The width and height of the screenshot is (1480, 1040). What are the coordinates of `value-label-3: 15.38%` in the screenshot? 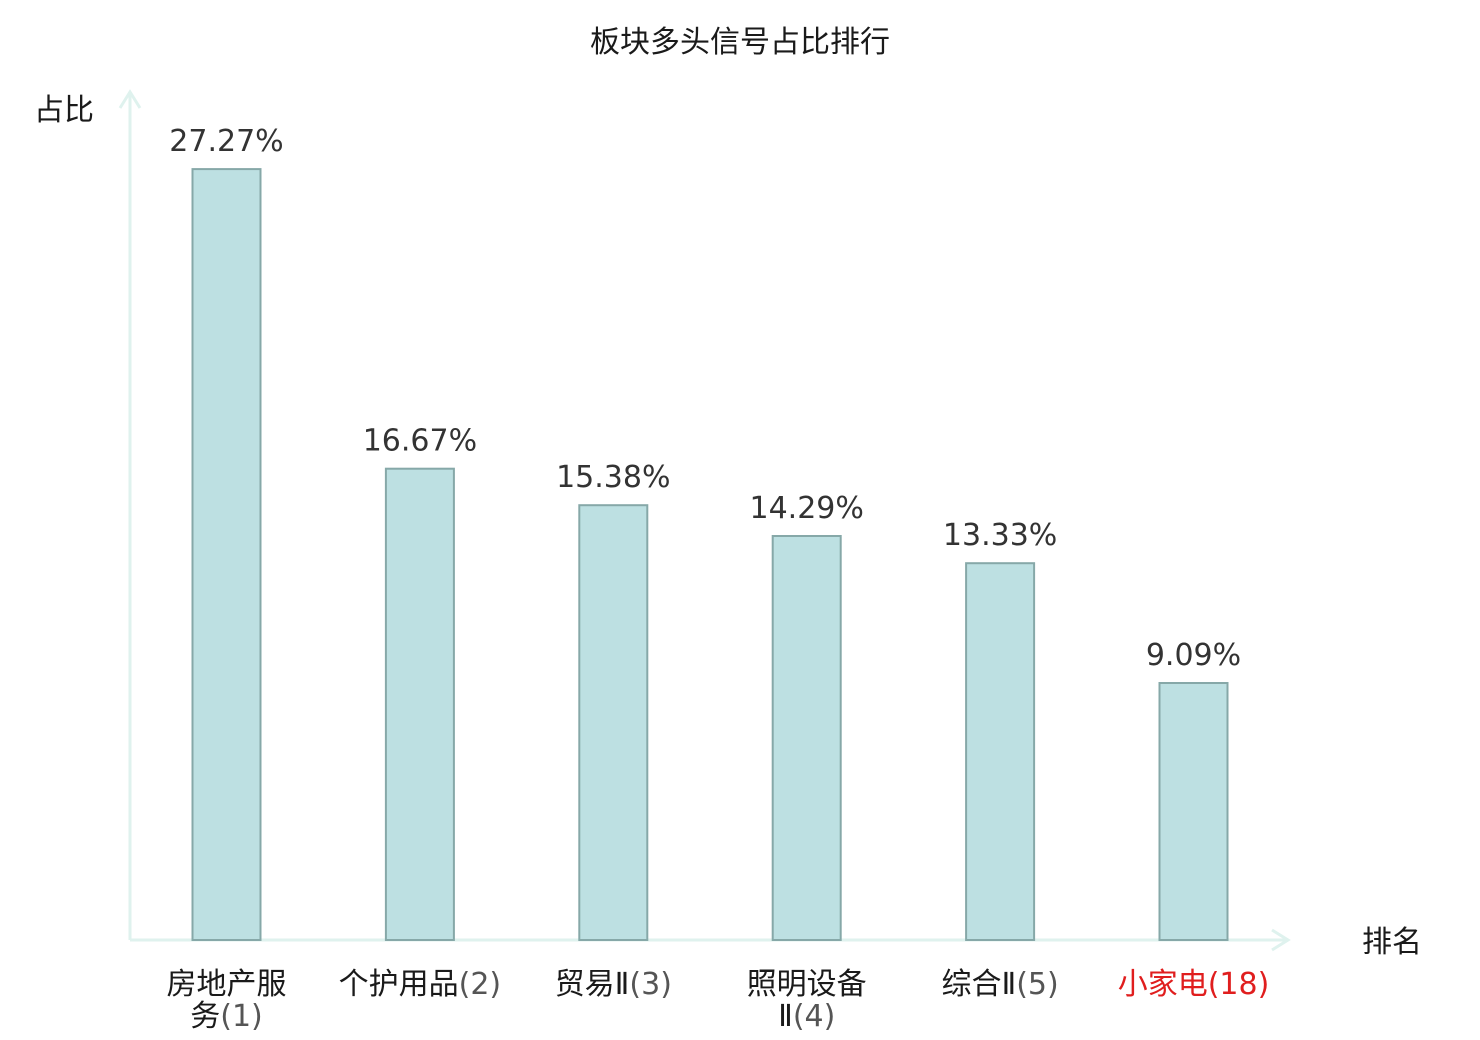 It's located at (613, 477).